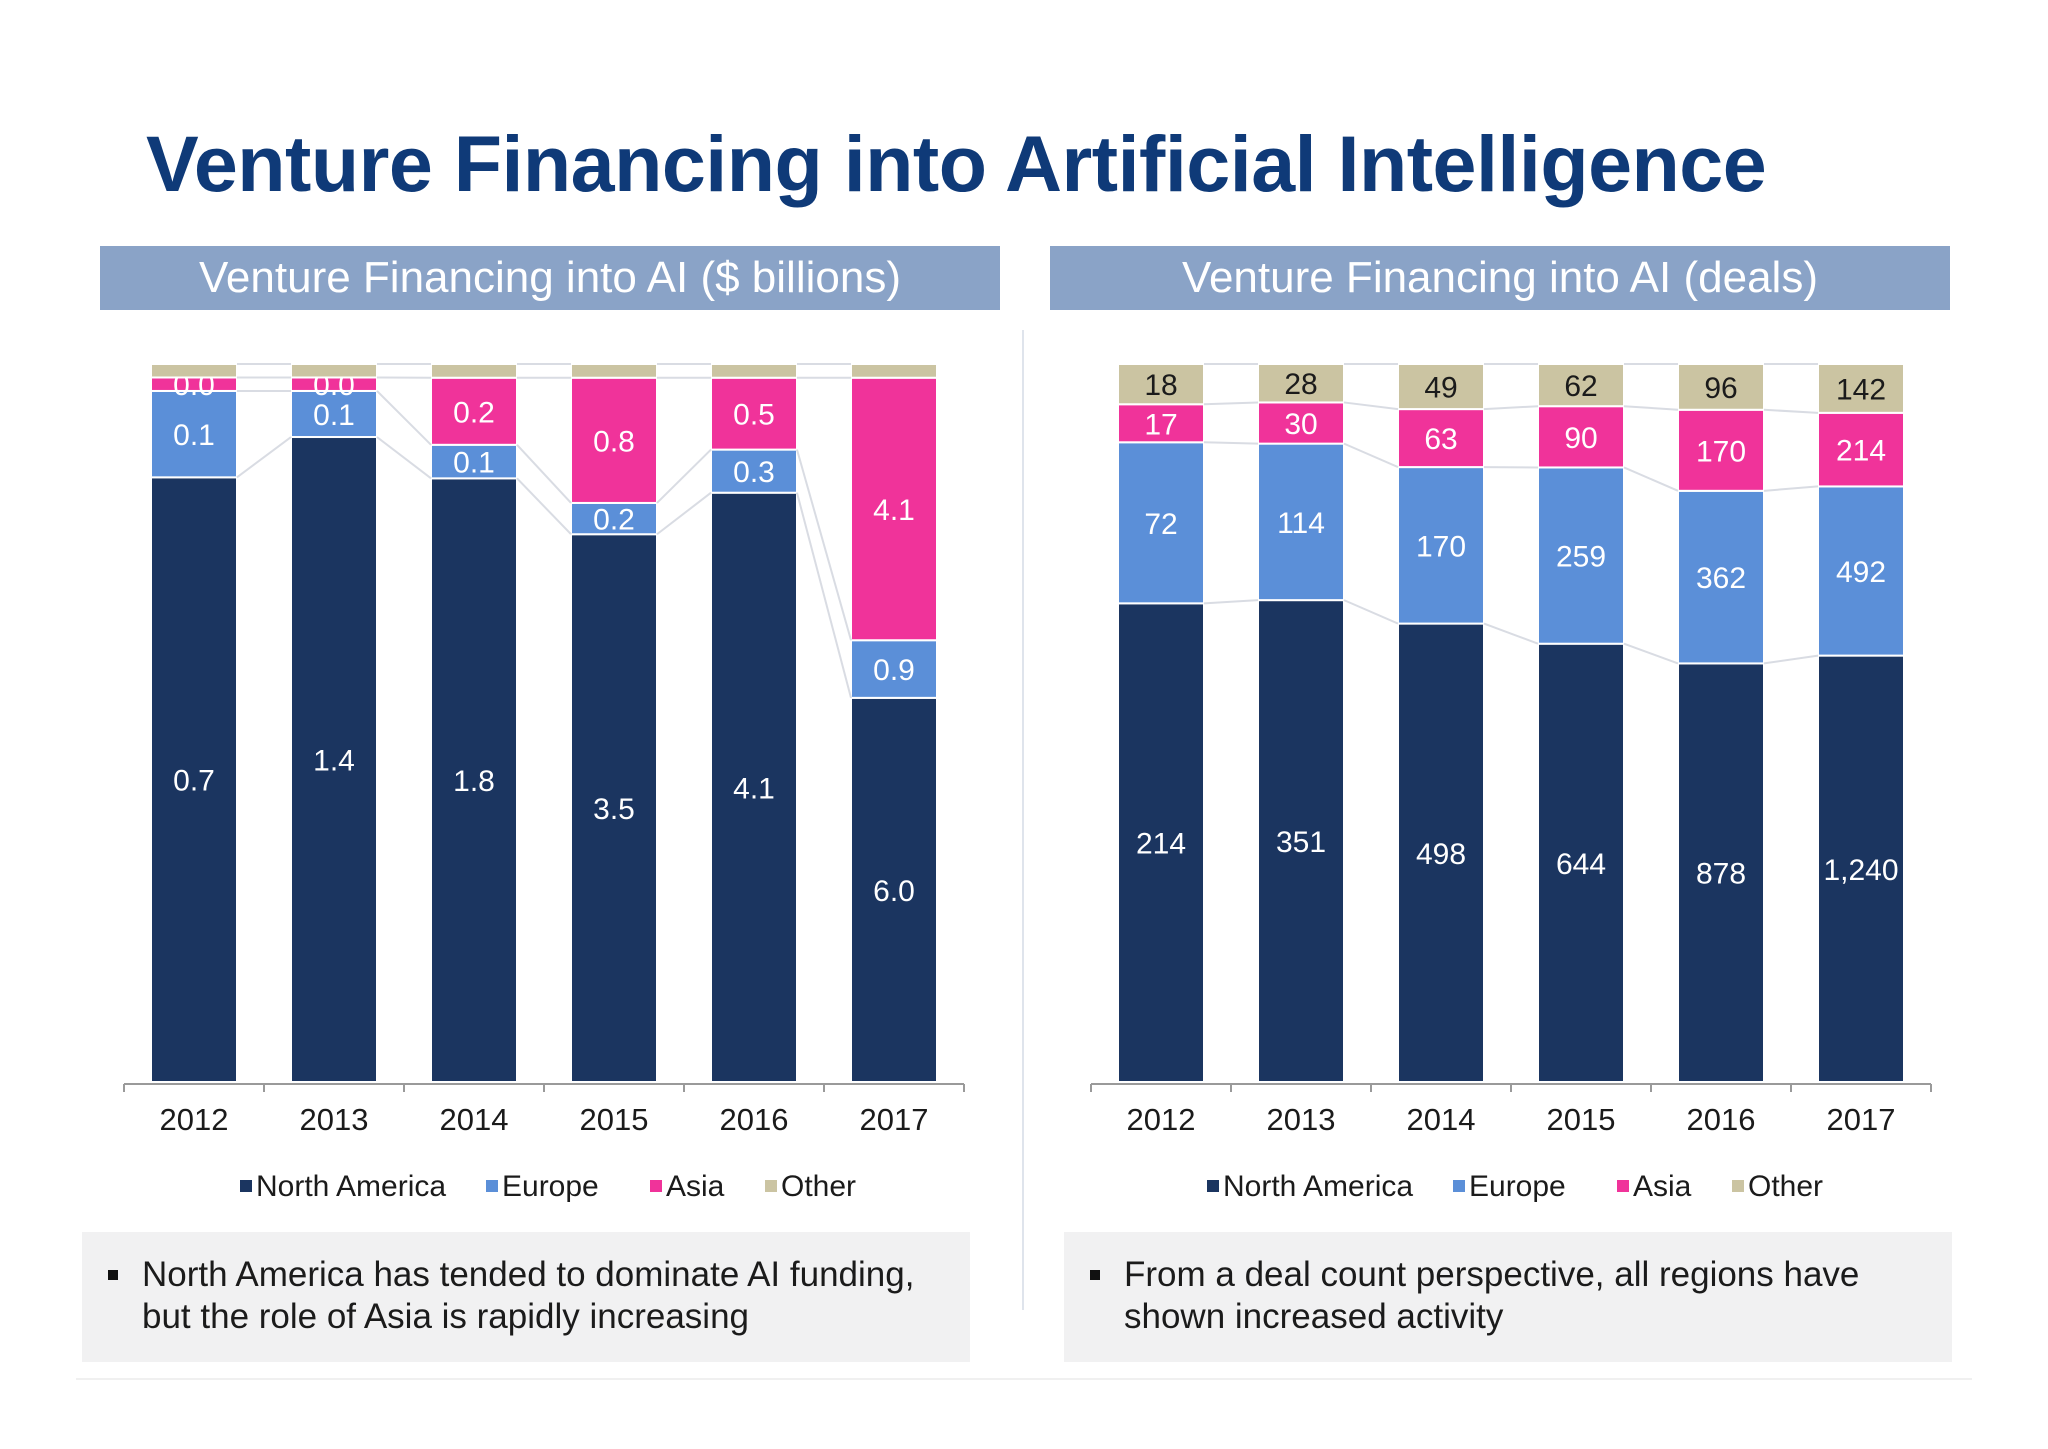 This screenshot has width=2048, height=1449. Describe the element at coordinates (1314, 1316) in the screenshot. I see `note-line: shown increased activity` at that location.